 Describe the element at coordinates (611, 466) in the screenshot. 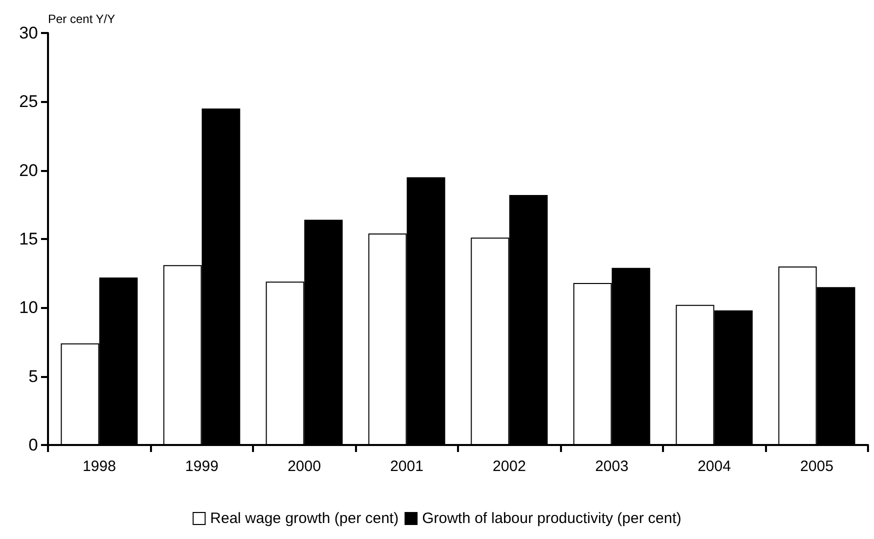

I see `x-tick-label: 2003` at that location.